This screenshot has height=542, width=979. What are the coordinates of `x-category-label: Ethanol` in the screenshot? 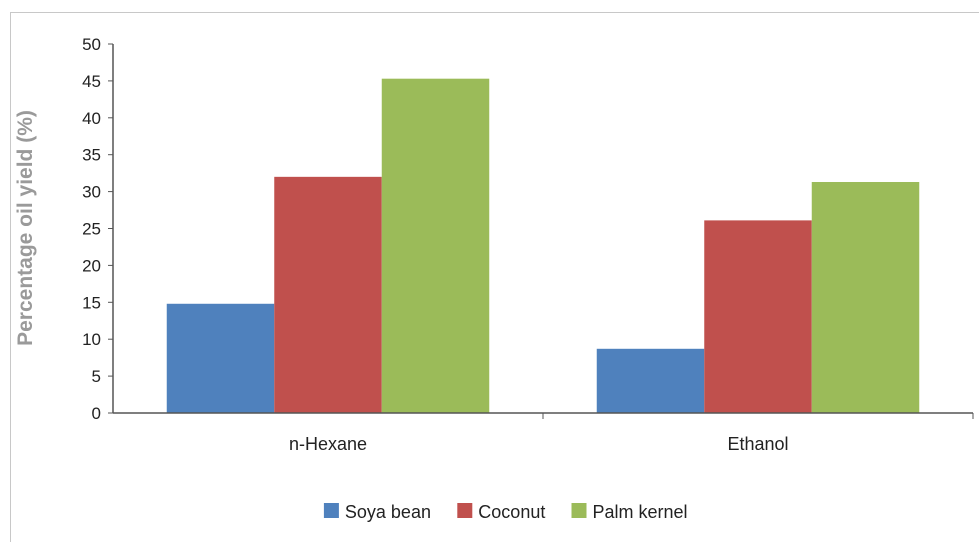 It's located at (757, 444).